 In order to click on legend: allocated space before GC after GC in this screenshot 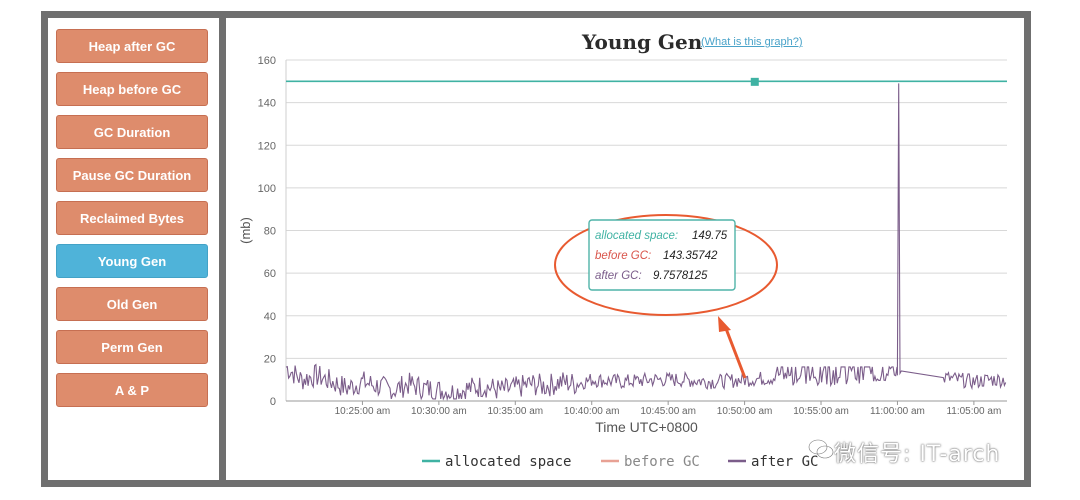, I will do `click(620, 462)`.